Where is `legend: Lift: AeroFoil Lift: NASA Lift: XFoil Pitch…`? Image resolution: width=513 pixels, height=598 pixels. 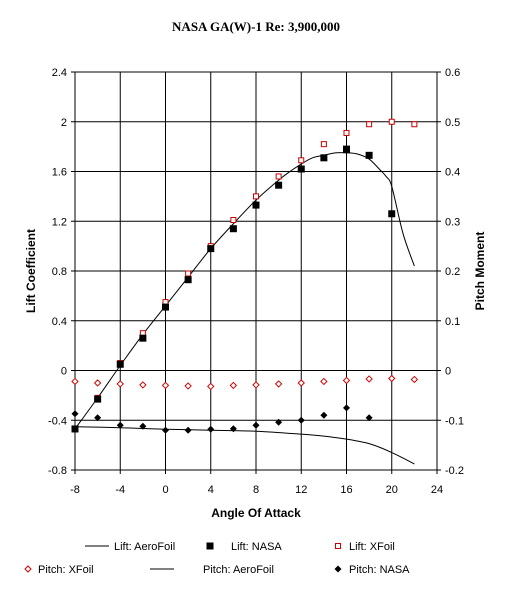 legend: Lift: AeroFoil Lift: NASA Lift: XFoil Pitch… is located at coordinates (217, 558).